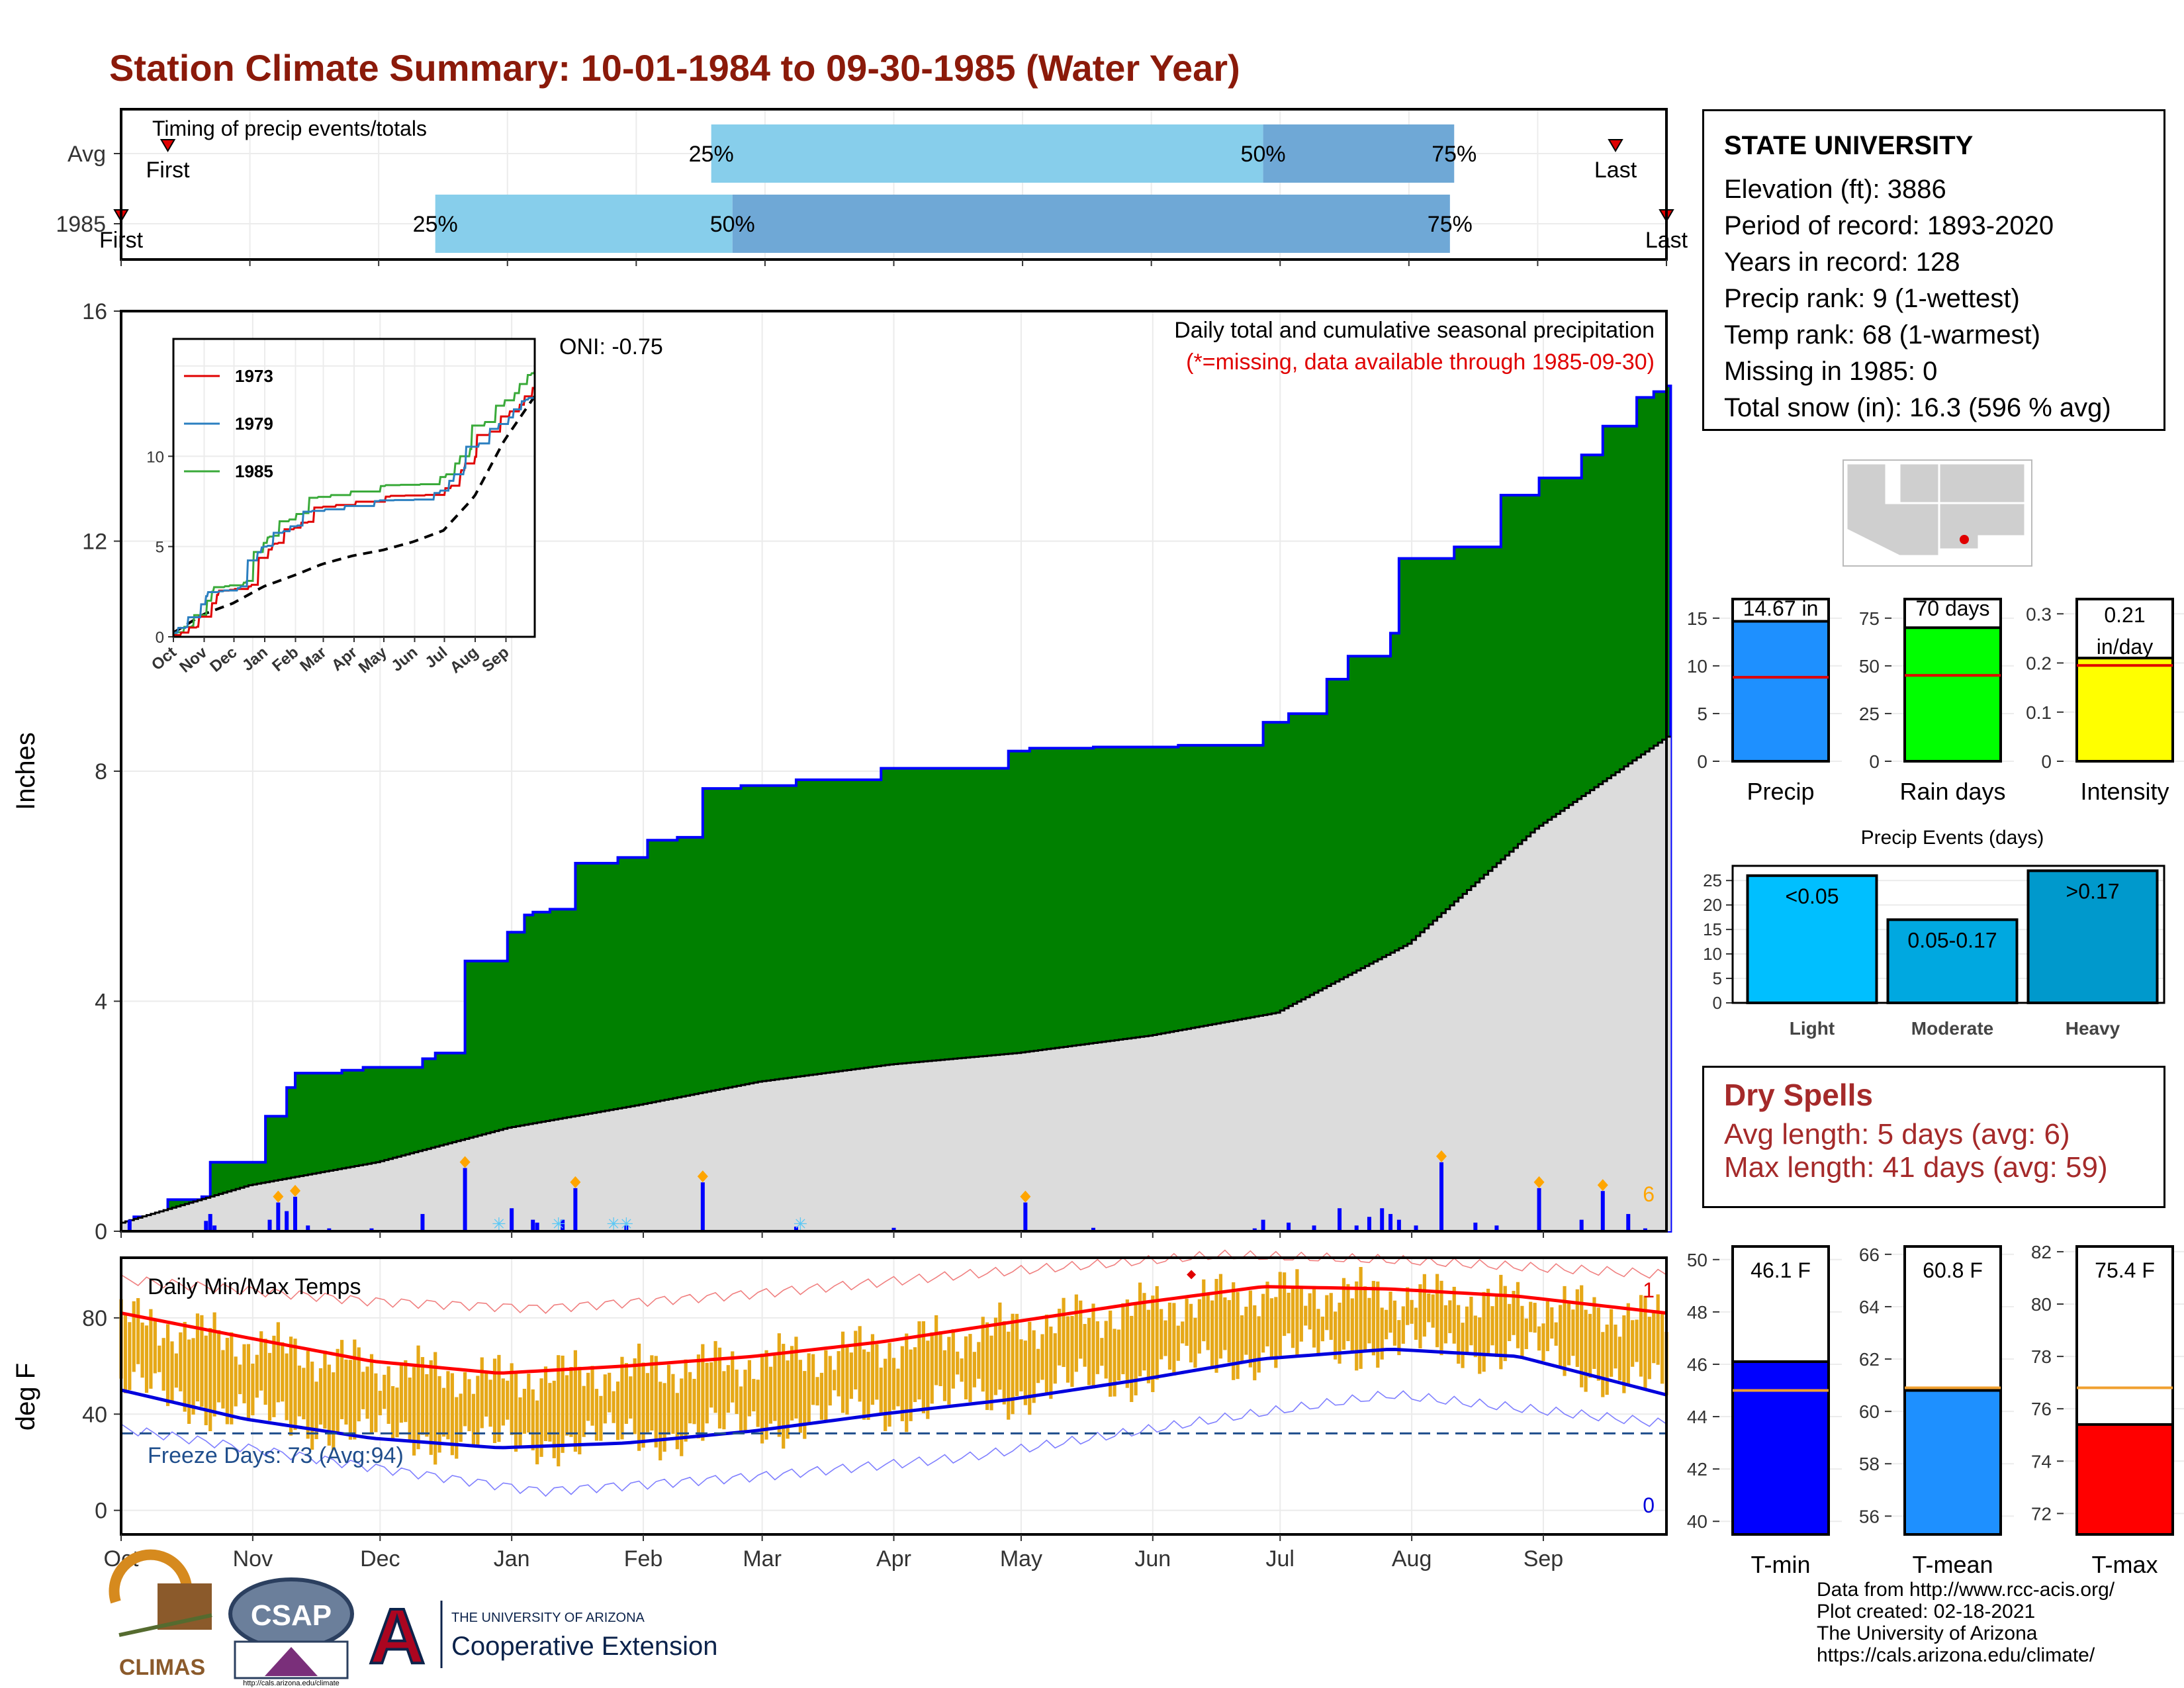 This screenshot has height=1688, width=2184. I want to click on events-category-label: Light, so click(1812, 1028).